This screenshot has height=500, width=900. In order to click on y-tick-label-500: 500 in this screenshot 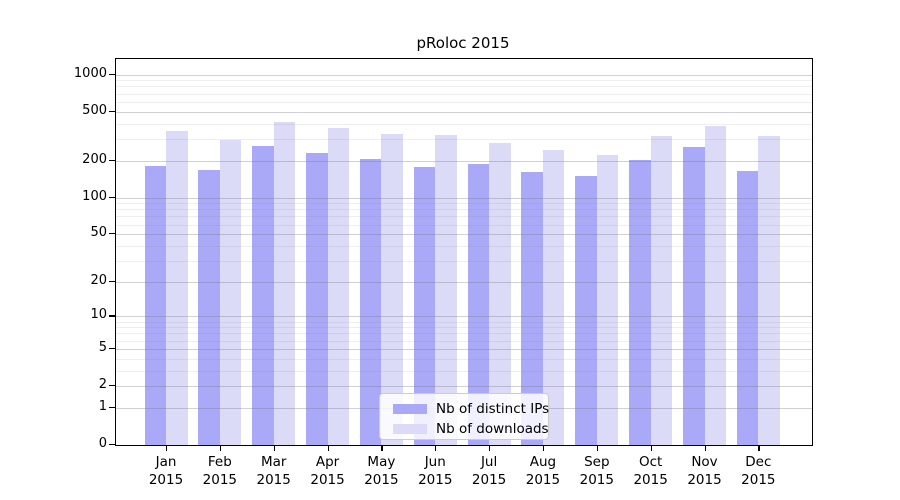, I will do `click(94, 110)`.